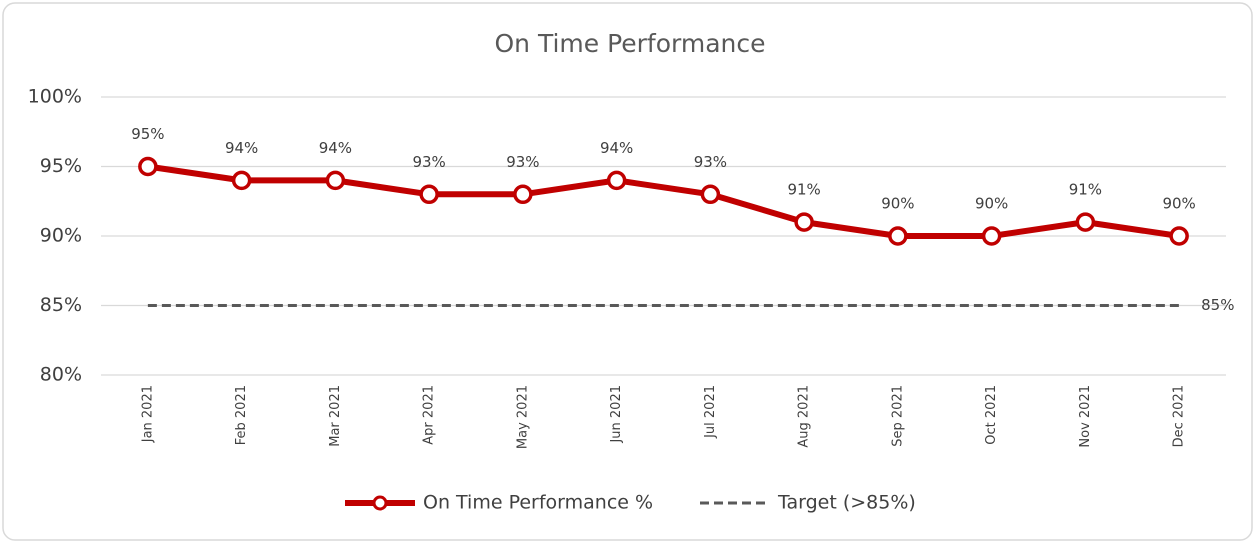 The image size is (1255, 543). Describe the element at coordinates (380, 503) in the screenshot. I see `legend-marker` at that location.